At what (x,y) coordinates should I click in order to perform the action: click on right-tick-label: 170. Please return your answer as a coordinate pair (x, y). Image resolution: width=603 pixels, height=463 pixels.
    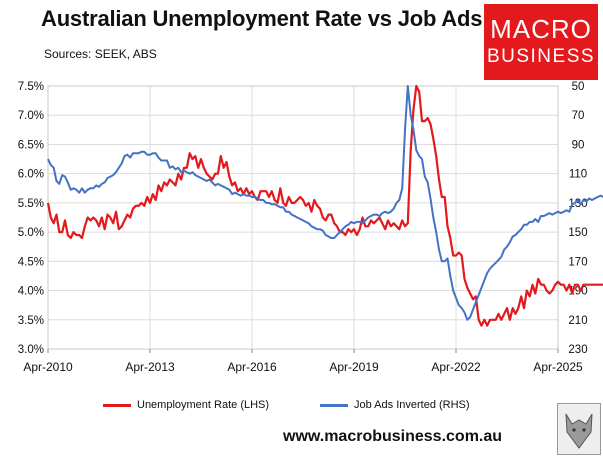
    Looking at the image, I should click on (577, 262).